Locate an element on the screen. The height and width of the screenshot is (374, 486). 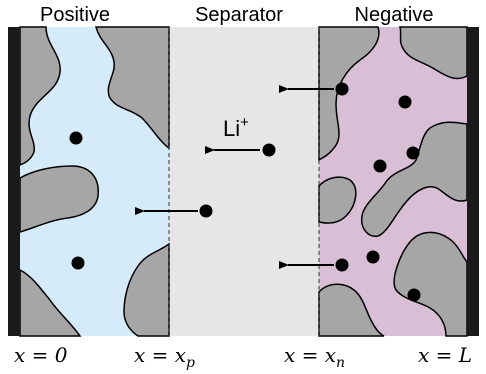
label-separator: Separator is located at coordinates (239, 15).